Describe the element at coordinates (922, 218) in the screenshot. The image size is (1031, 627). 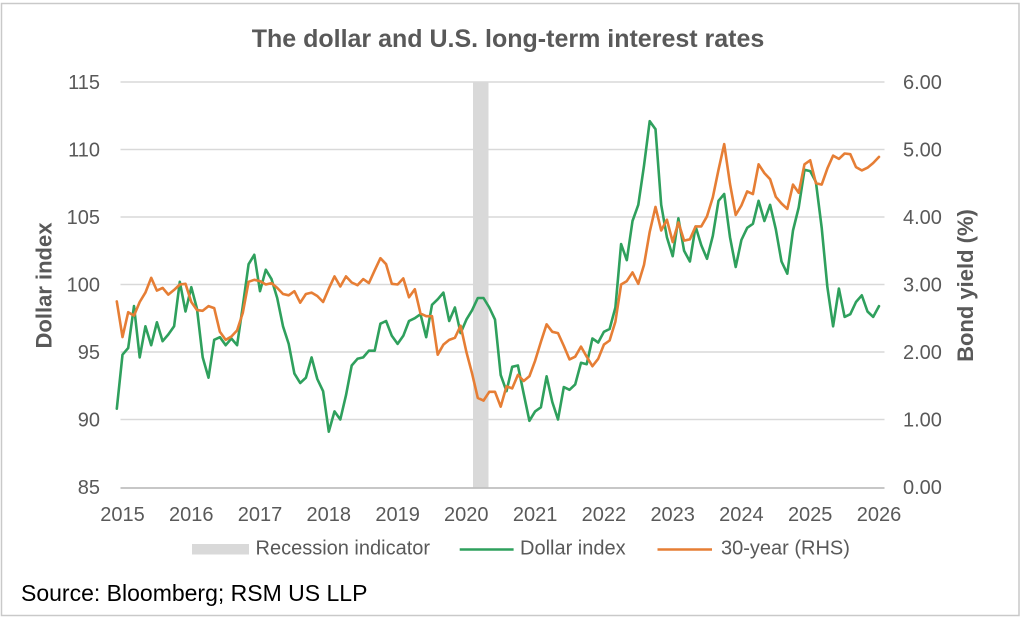
I see `svg-text: 4.00` at that location.